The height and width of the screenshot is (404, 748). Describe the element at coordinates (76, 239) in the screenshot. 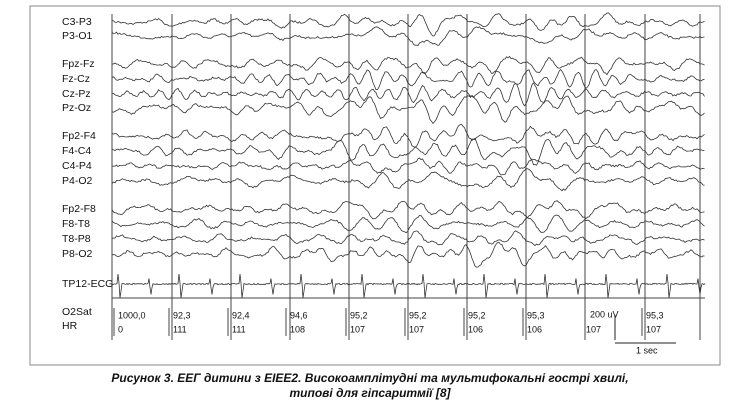

I see `channel-label: T8-P8` at that location.